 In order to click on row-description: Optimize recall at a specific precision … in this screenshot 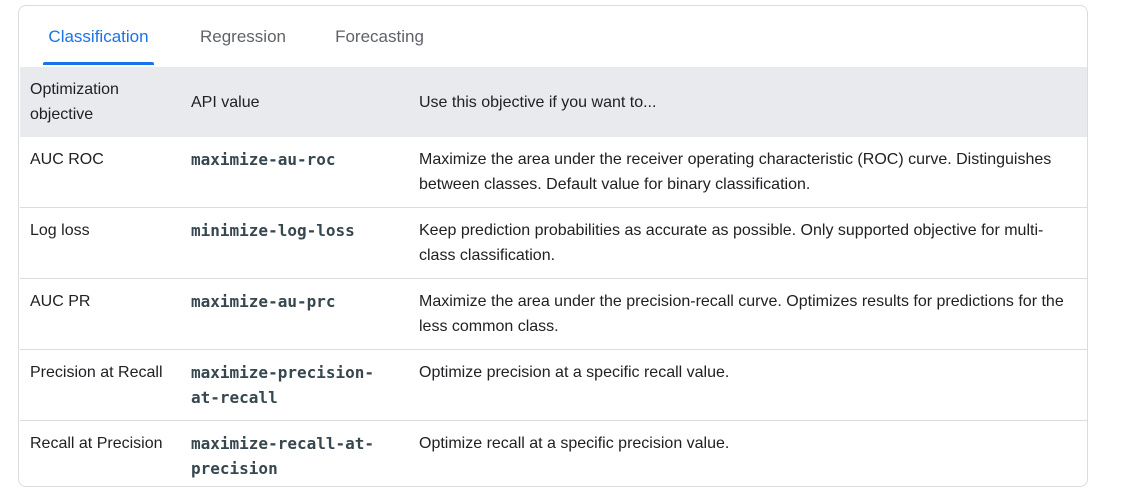, I will do `click(574, 443)`.